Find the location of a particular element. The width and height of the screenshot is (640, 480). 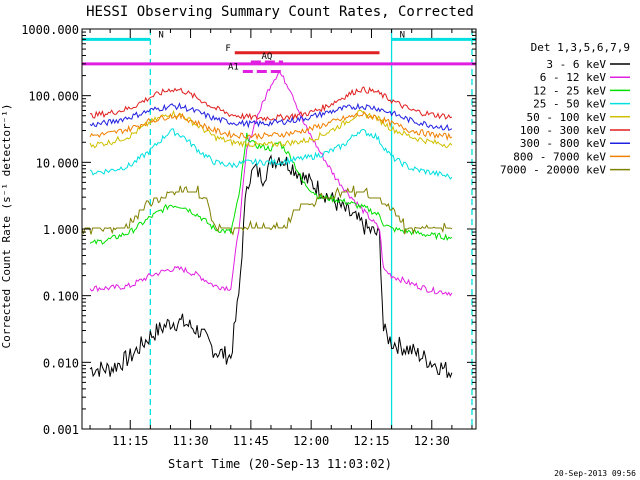

flag-label-0: N is located at coordinates (160, 35).